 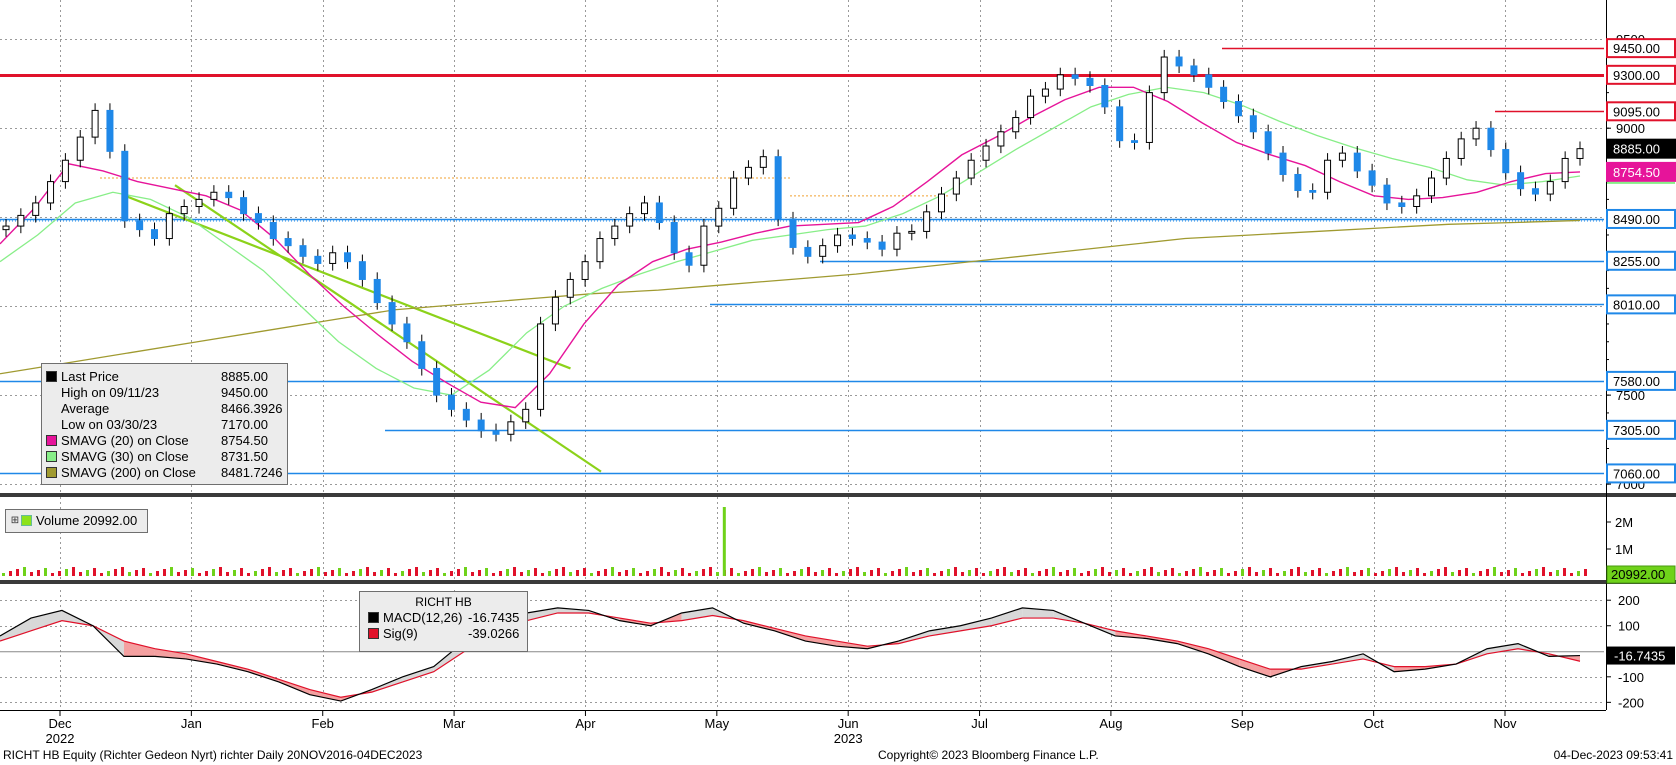 What do you see at coordinates (244, 440) in the screenshot?
I see `legend-value: 8754.50` at bounding box center [244, 440].